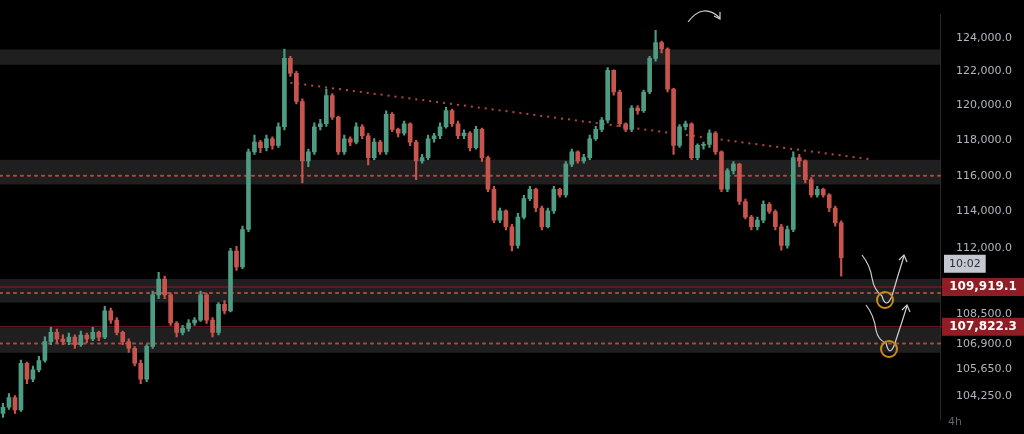 This screenshot has width=1024, height=434. I want to click on y-tick-label: 124,000.0, so click(984, 37).